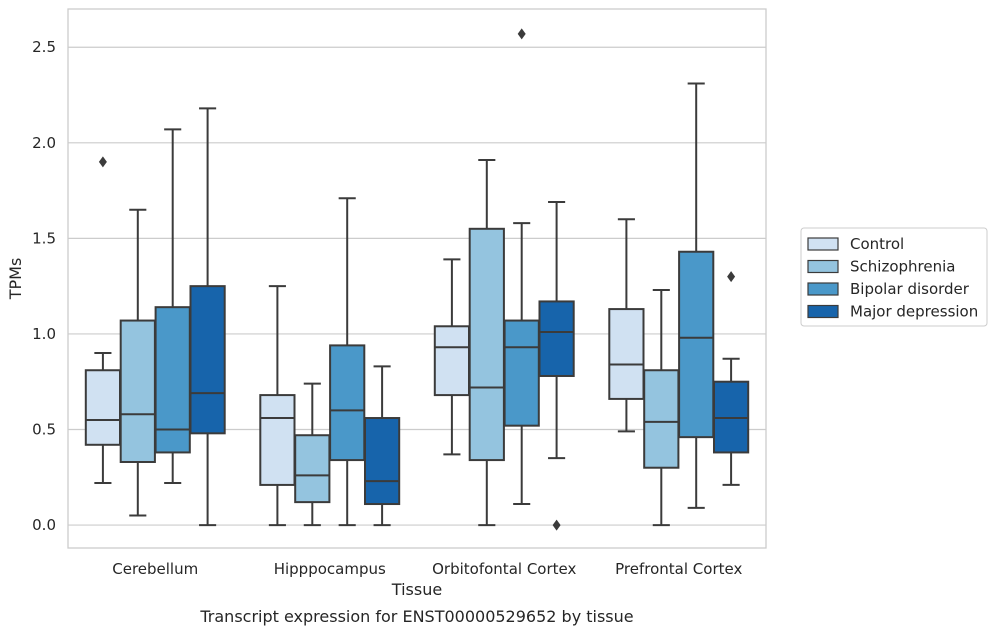 This screenshot has width=997, height=634. What do you see at coordinates (44, 286) in the screenshot?
I see `y-axis-ticks: 0.0 0.5 1.0 1.5 2.0 2.5` at bounding box center [44, 286].